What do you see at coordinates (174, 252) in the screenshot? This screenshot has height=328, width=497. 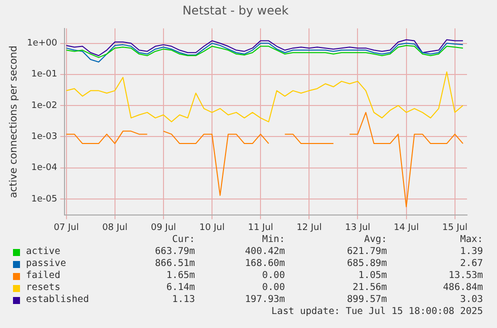 I see `text: 663.79m` at bounding box center [174, 252].